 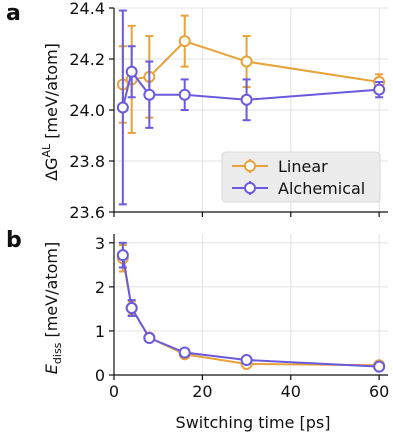 What do you see at coordinates (250, 88) in the screenshot?
I see `panel-a-alchemical-line` at bounding box center [250, 88].